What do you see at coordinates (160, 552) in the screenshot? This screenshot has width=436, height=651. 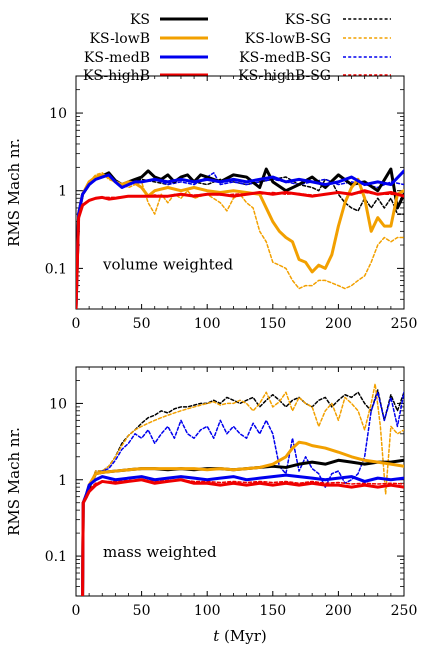 I see `panel-annotation: mass weighted` at bounding box center [160, 552].